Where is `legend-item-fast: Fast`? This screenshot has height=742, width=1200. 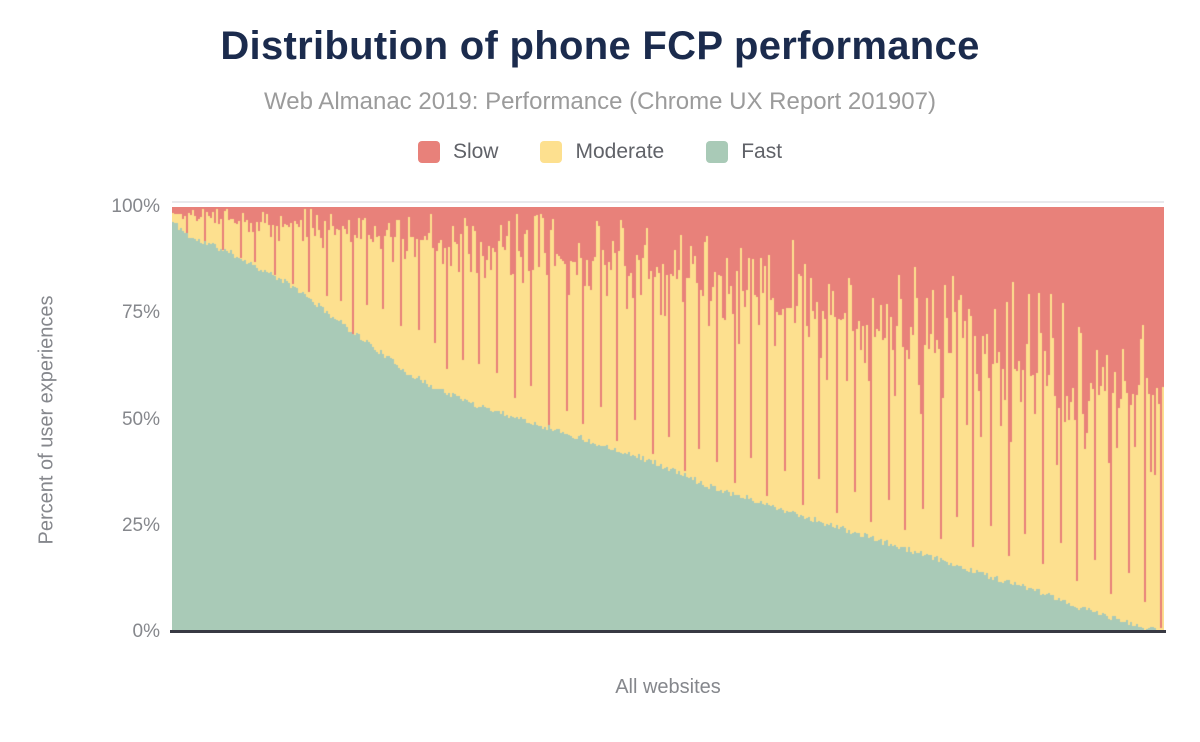 legend-item-fast: Fast is located at coordinates (744, 152).